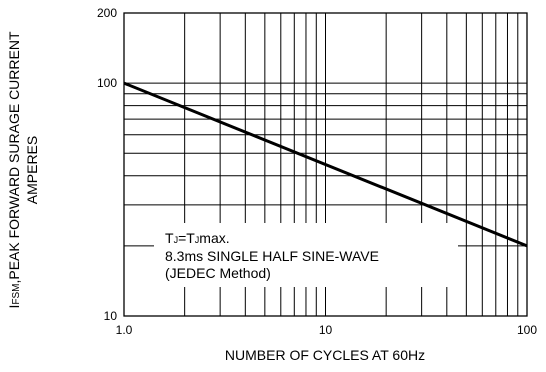 The height and width of the screenshot is (372, 546). What do you see at coordinates (107, 164) in the screenshot?
I see `y-tick-labels: 10 100 200` at bounding box center [107, 164].